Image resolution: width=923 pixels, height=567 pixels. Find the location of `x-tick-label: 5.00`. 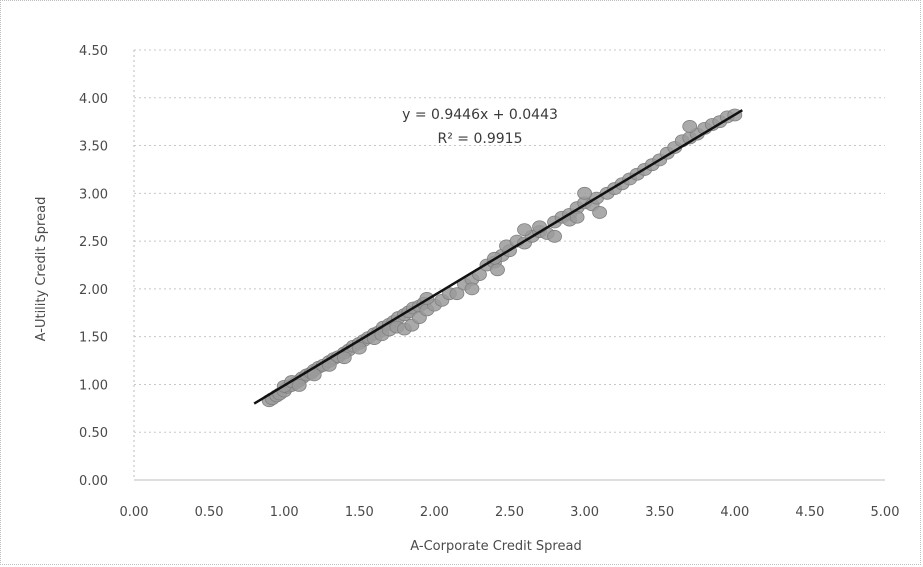

x-tick-label: 5.00 is located at coordinates (885, 512).